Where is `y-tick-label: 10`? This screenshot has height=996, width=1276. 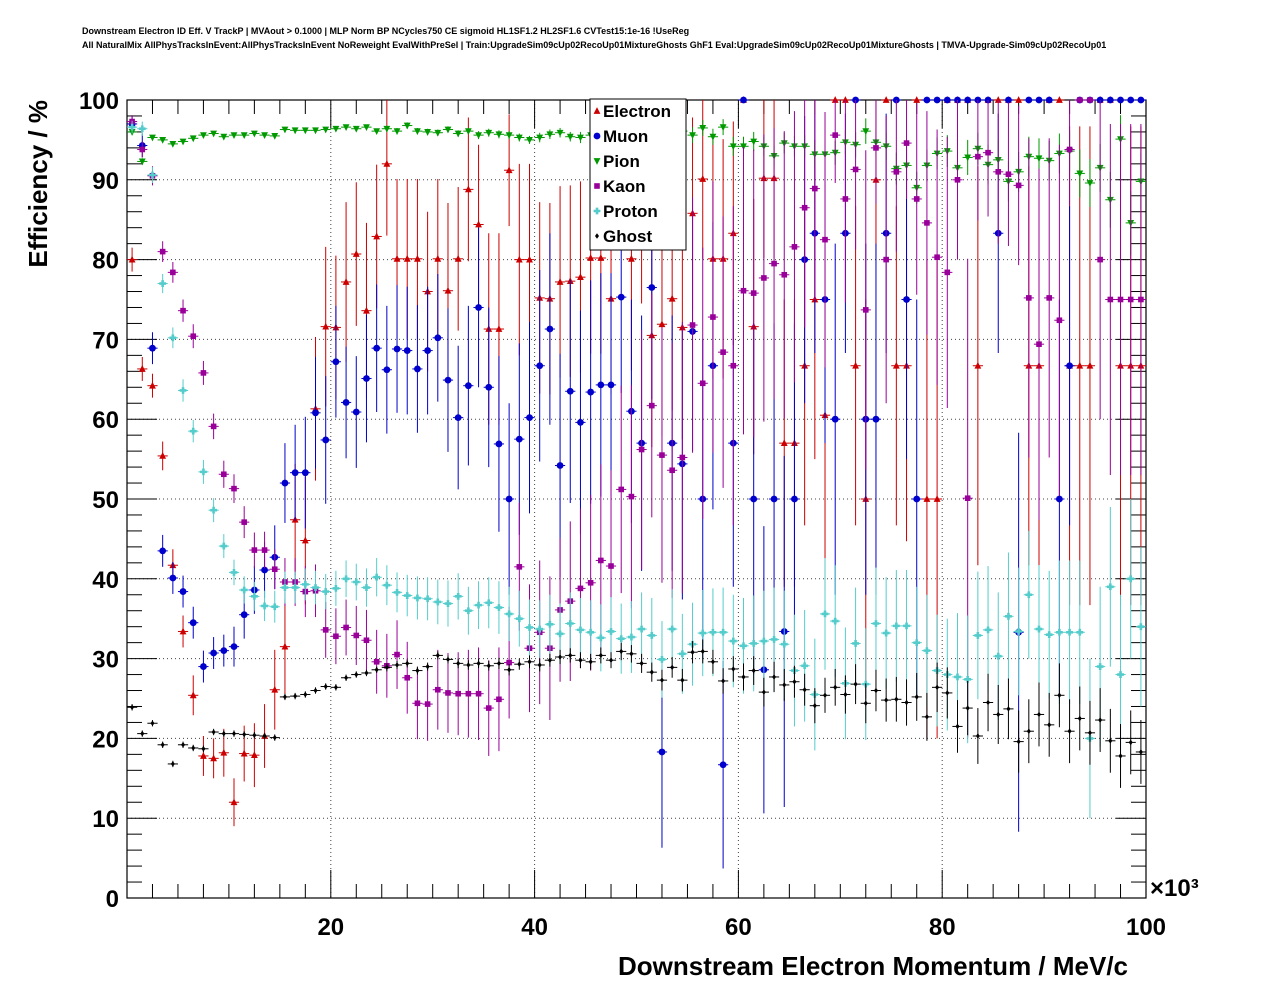 y-tick-label: 10 is located at coordinates (105, 819).